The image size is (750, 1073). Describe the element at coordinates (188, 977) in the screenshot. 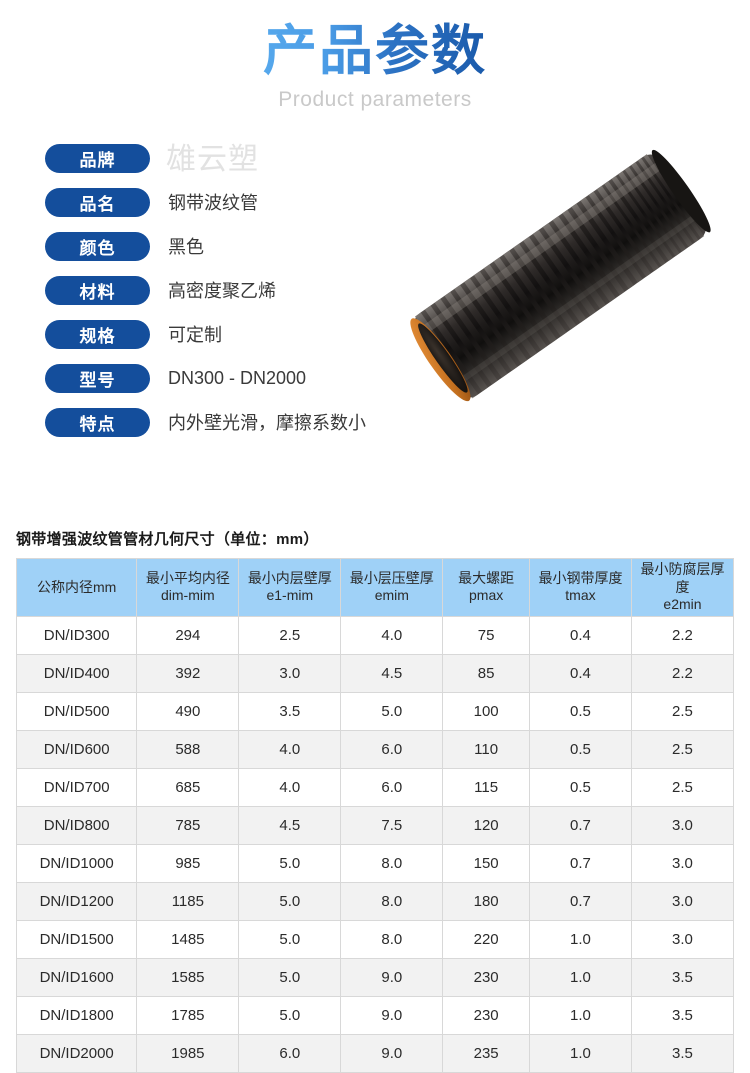

I see `table-cell: 1585` at that location.